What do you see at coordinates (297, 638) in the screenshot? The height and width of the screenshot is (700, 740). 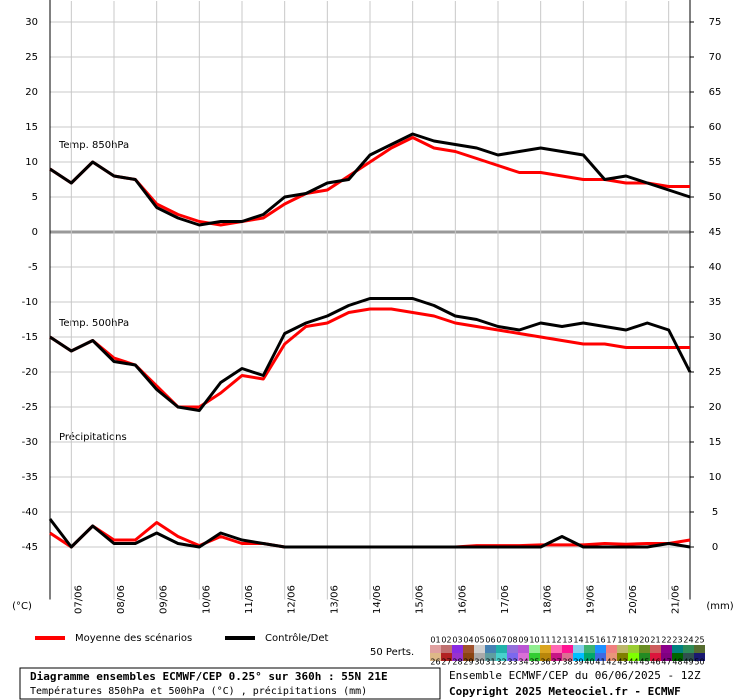 I see `legend-label: Contrôle/Det` at bounding box center [297, 638].